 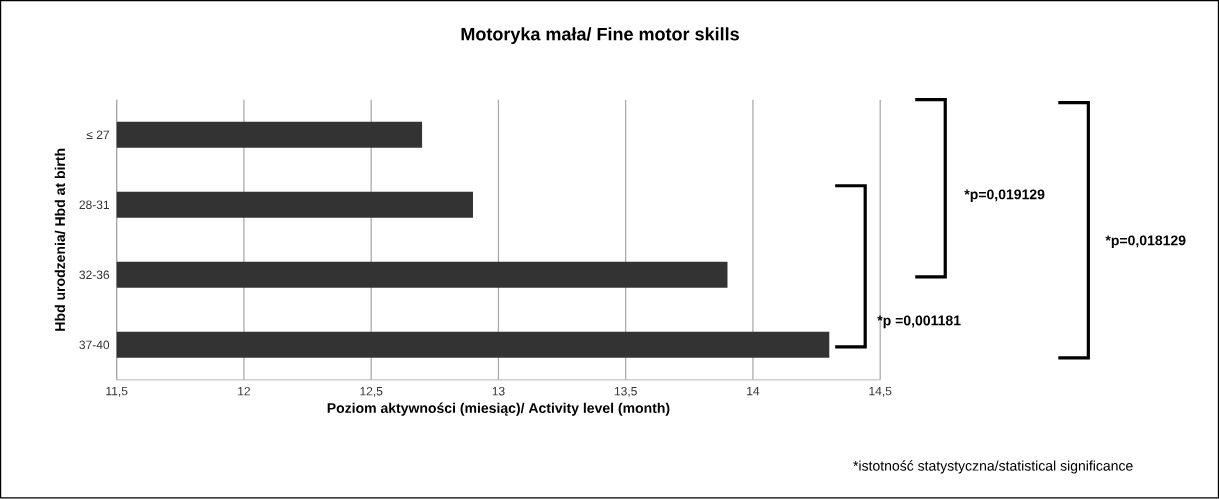 What do you see at coordinates (1004, 196) in the screenshot?
I see `text: *p=0,019129` at bounding box center [1004, 196].